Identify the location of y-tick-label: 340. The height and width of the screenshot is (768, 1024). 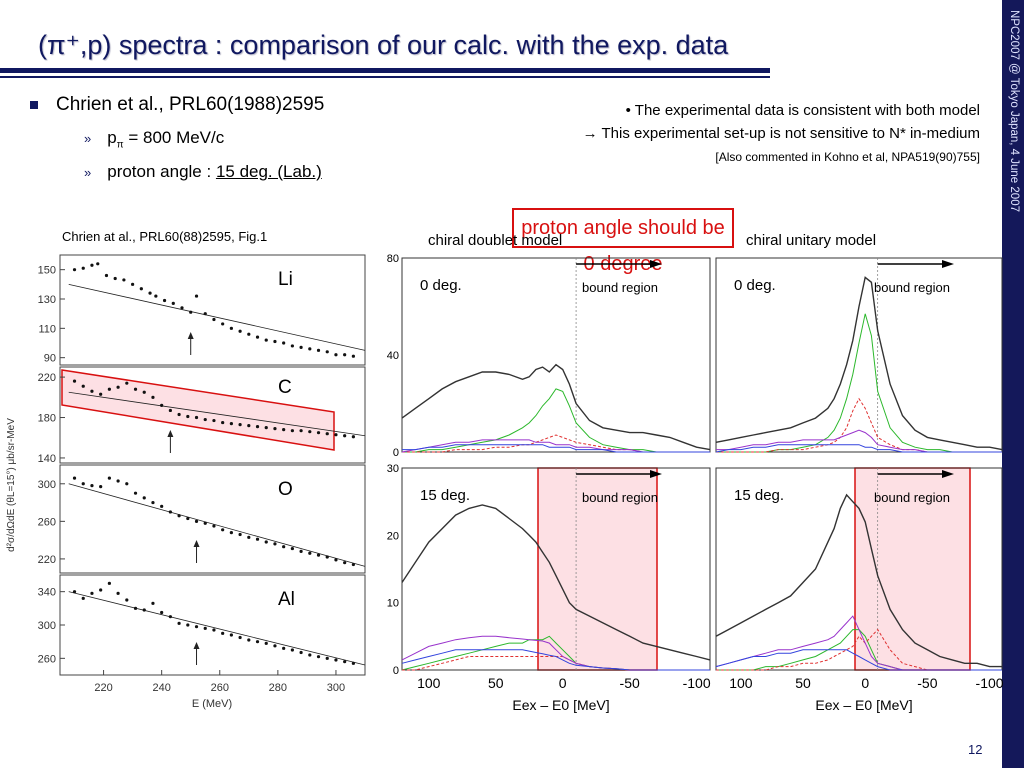
(47, 593).